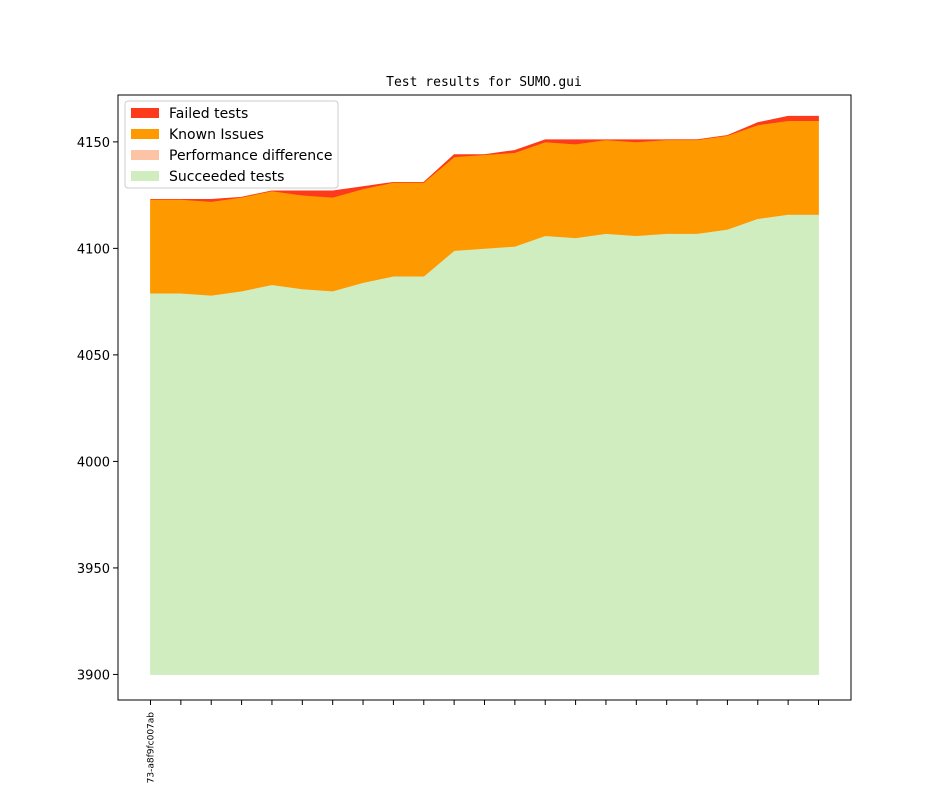 This screenshot has height=787, width=944. I want to click on legend-label: Performance difference, so click(250, 156).